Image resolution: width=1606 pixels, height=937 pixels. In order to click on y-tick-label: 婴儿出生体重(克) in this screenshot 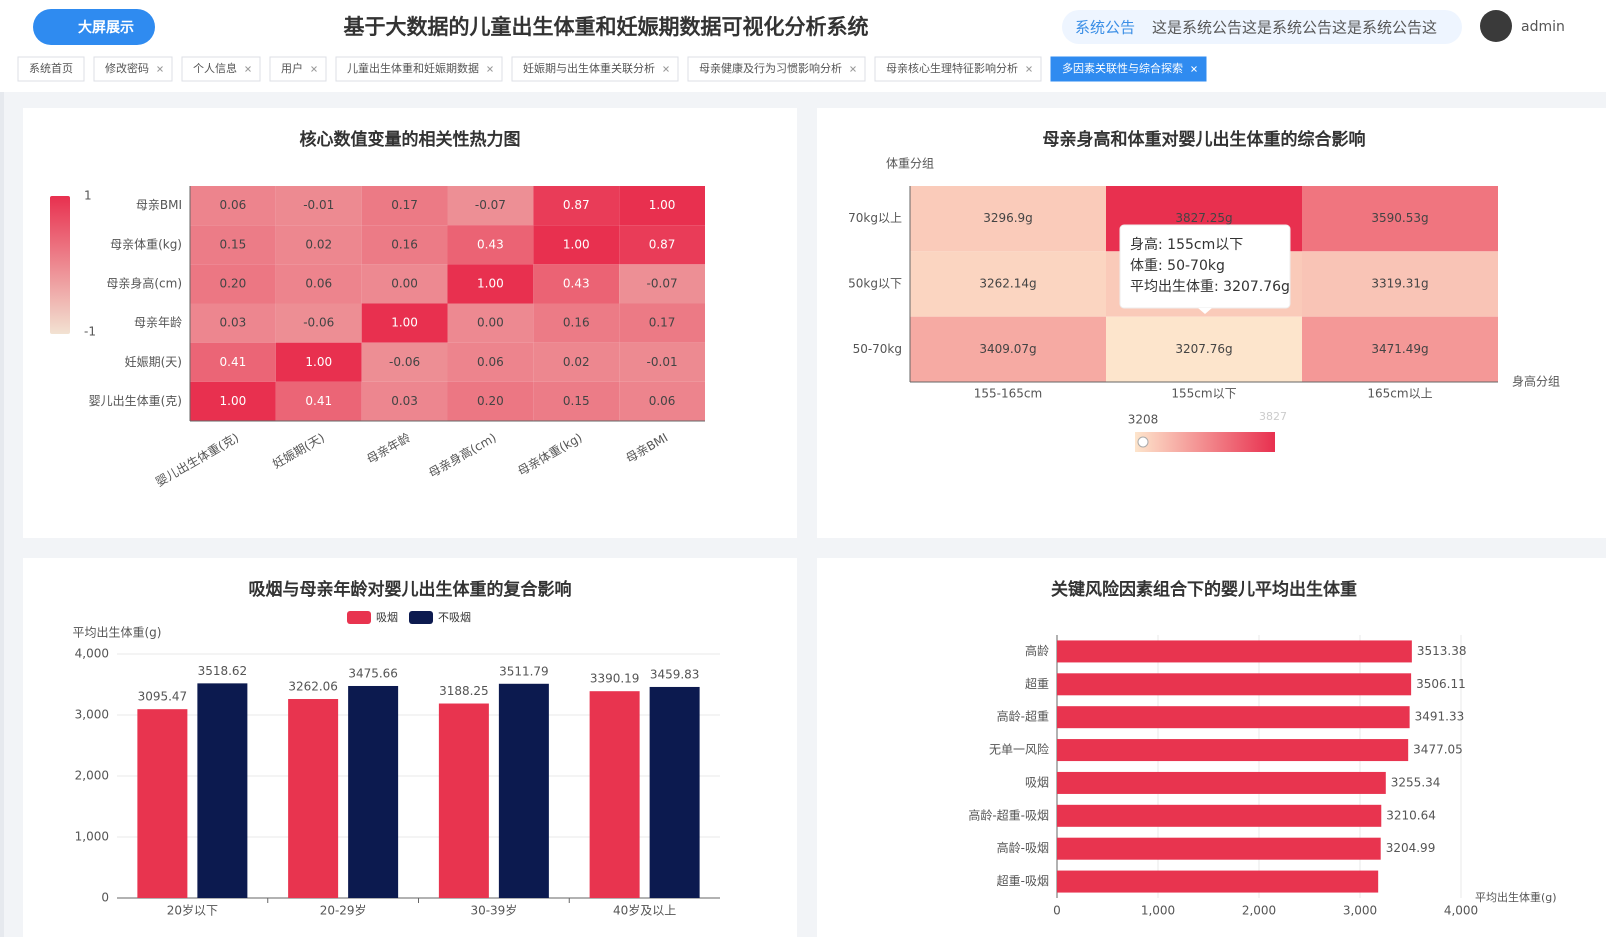, I will do `click(135, 401)`.